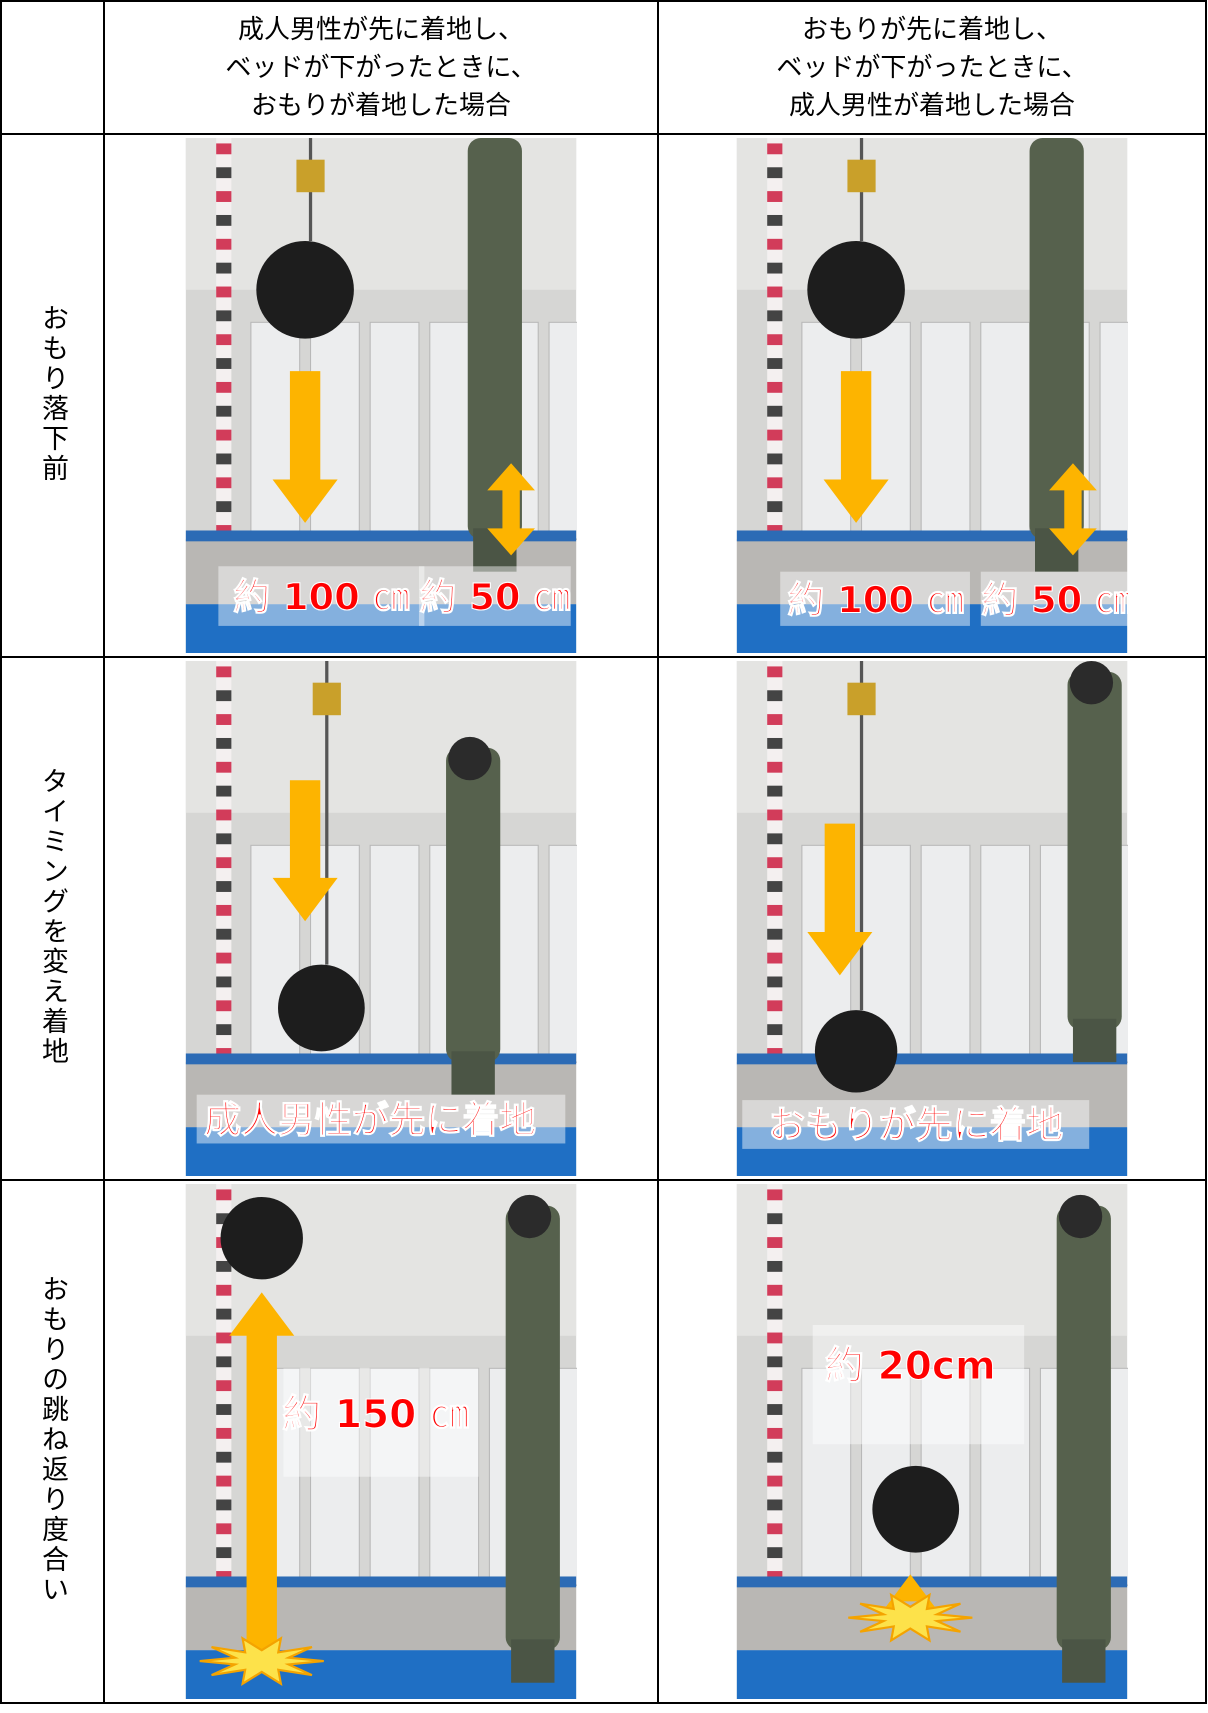 Image resolution: width=1208 pixels, height=1713 pixels. What do you see at coordinates (932, 628) in the screenshot?
I see `trampoline-pad` at bounding box center [932, 628].